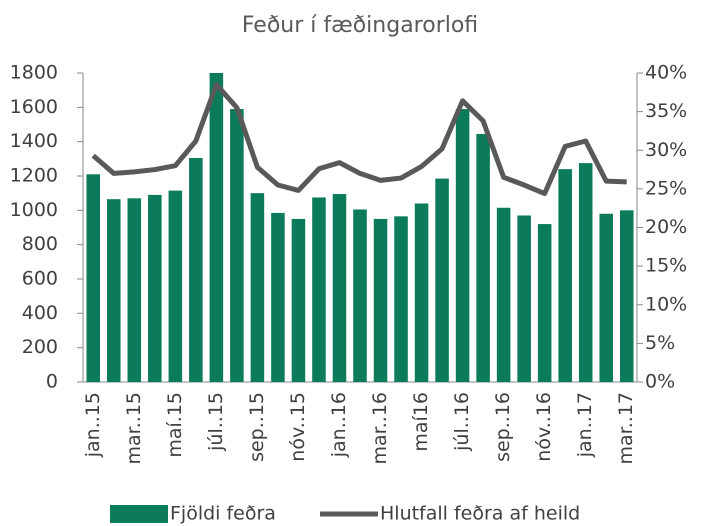 The image size is (708, 526). Describe the element at coordinates (666, 304) in the screenshot. I see `y2-tick-label: 10%` at that location.